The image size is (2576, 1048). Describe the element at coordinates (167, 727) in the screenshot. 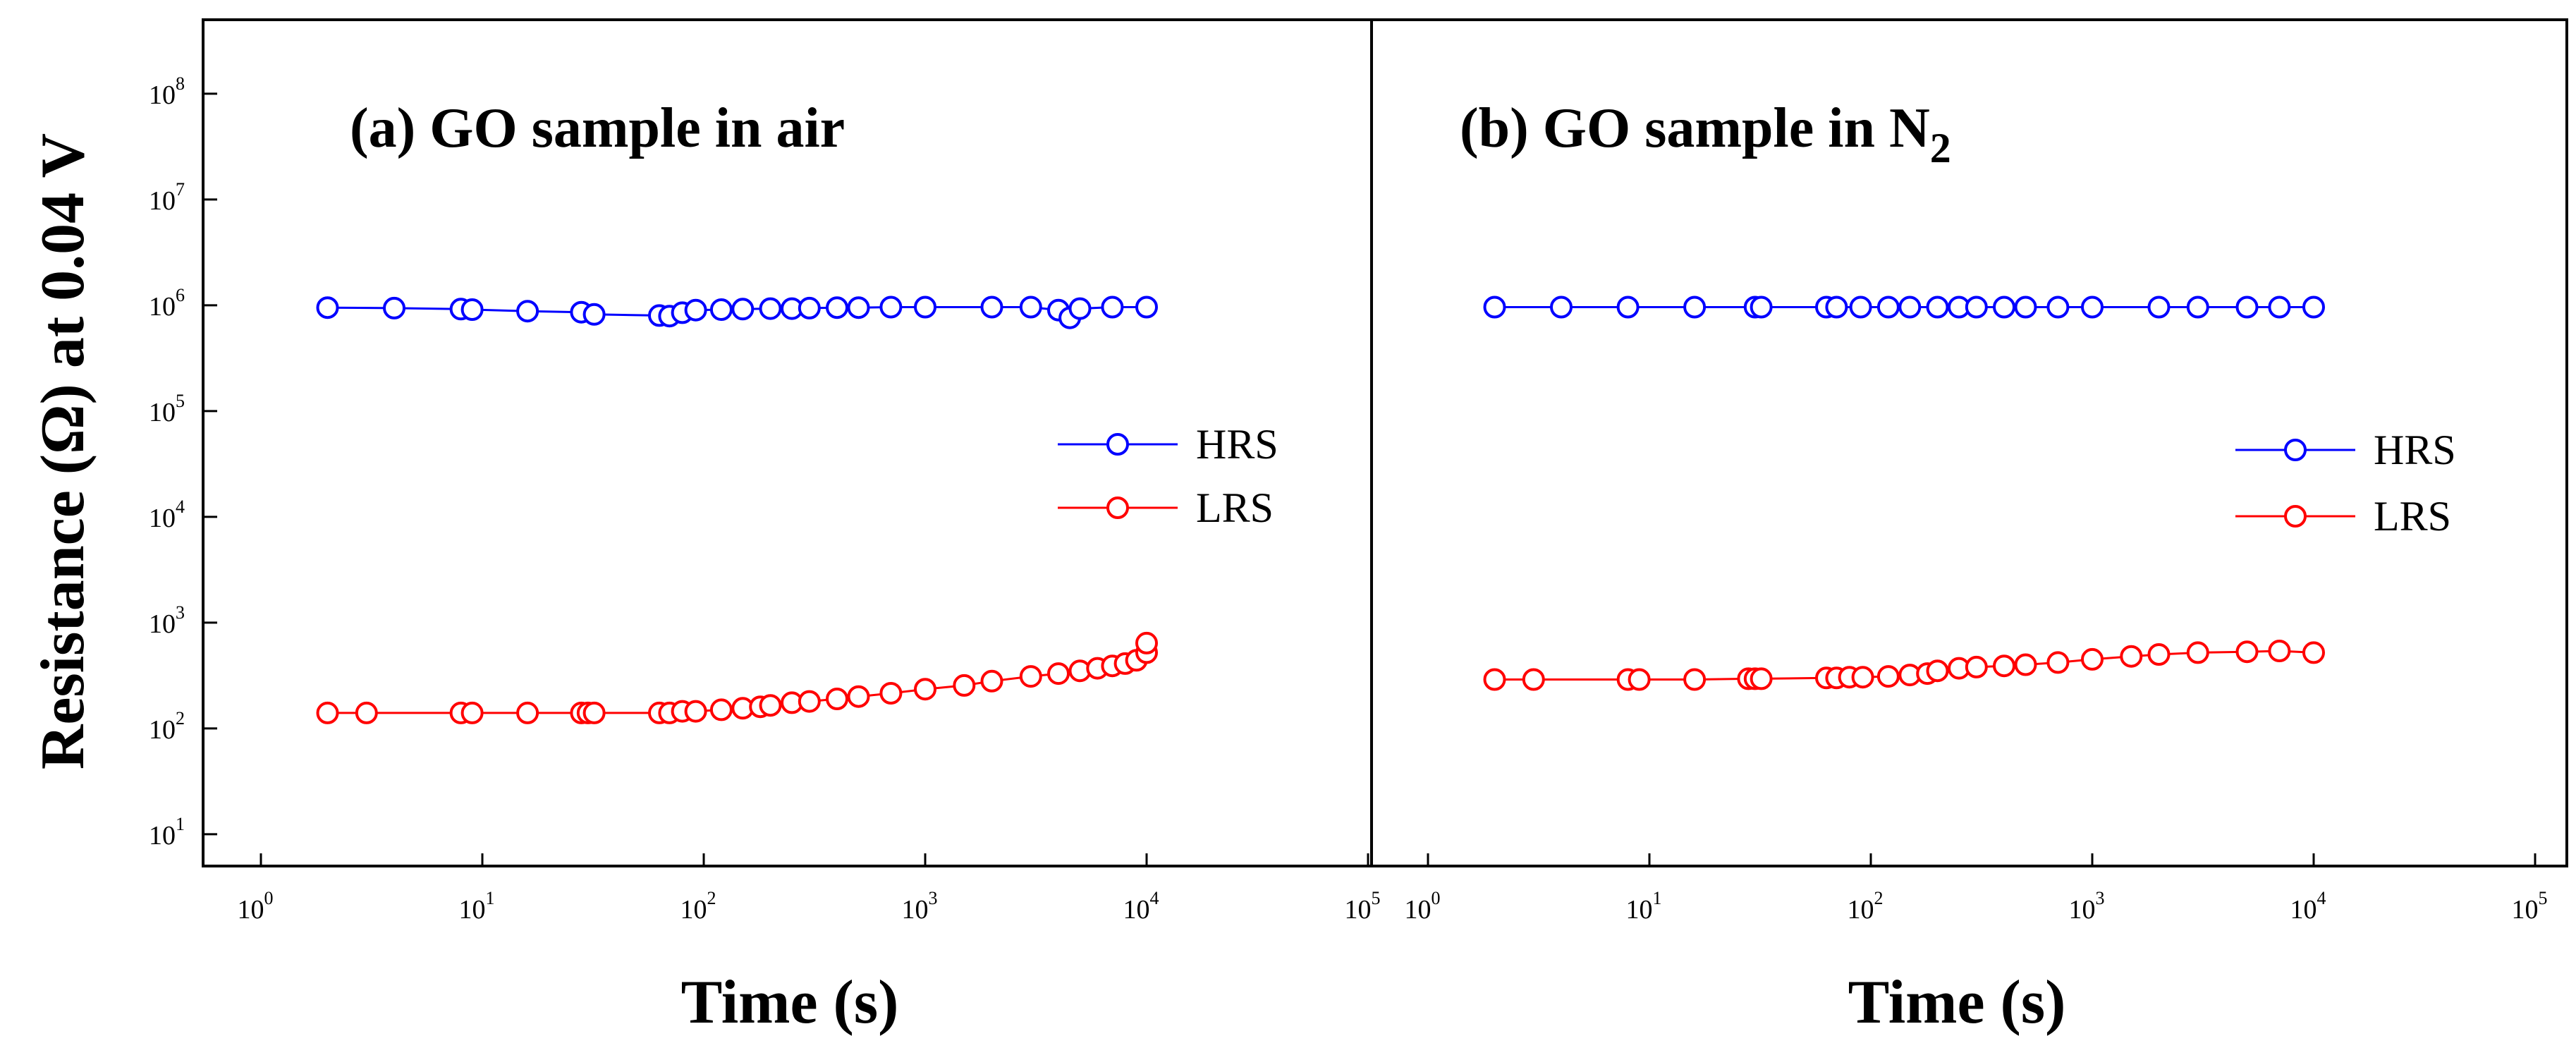

I see `y-tick-label: 10²` at that location.